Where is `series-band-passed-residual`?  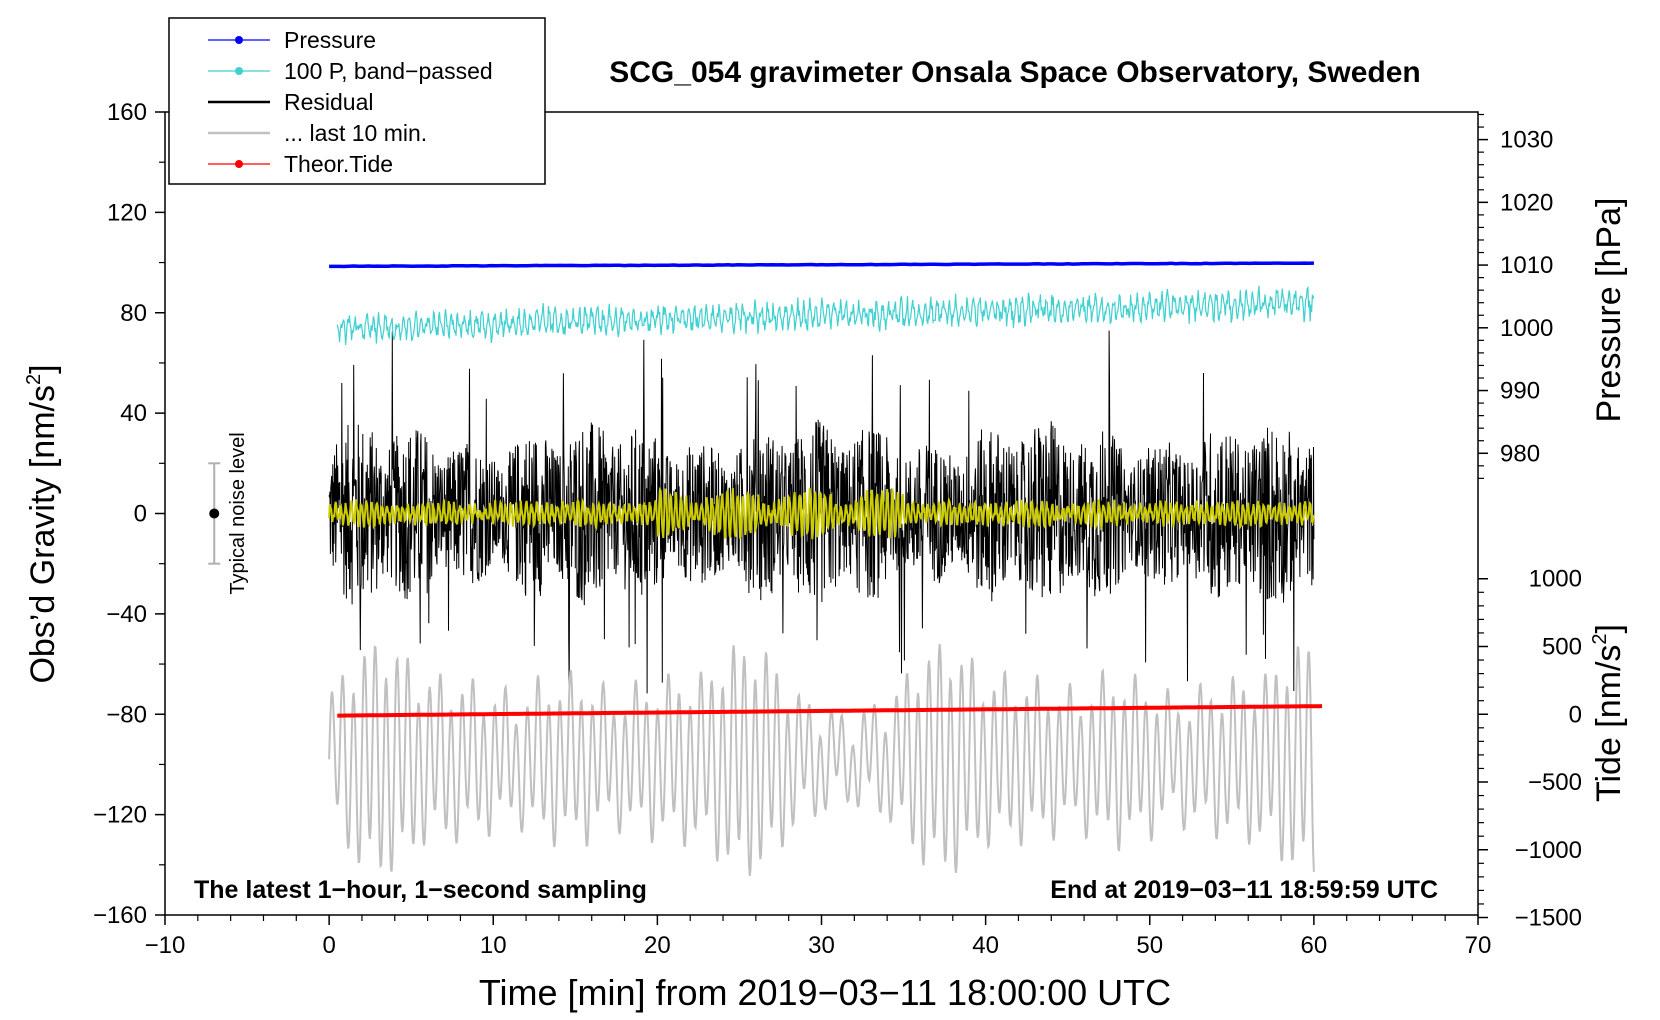 series-band-passed-residual is located at coordinates (821, 513).